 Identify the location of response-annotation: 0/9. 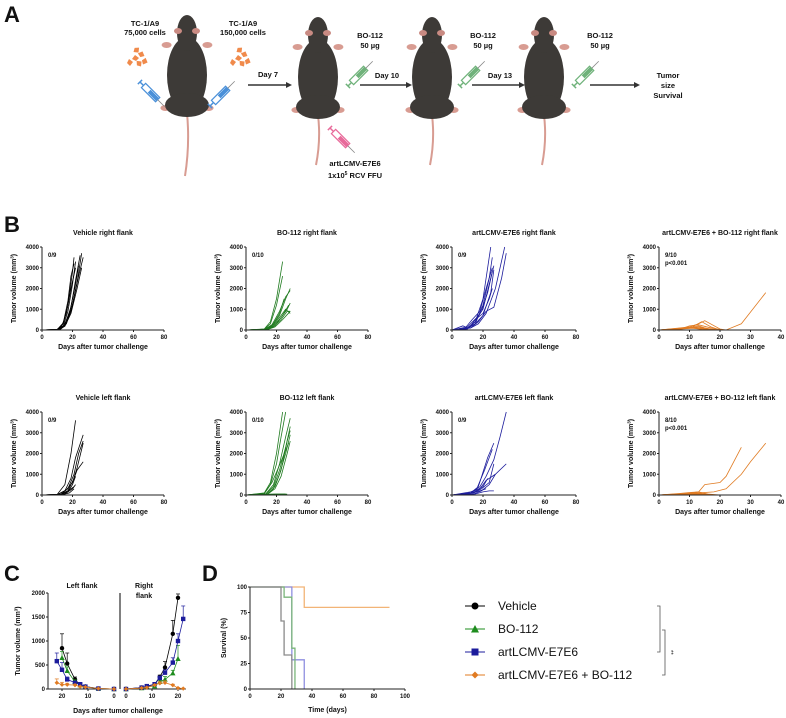
(52, 421).